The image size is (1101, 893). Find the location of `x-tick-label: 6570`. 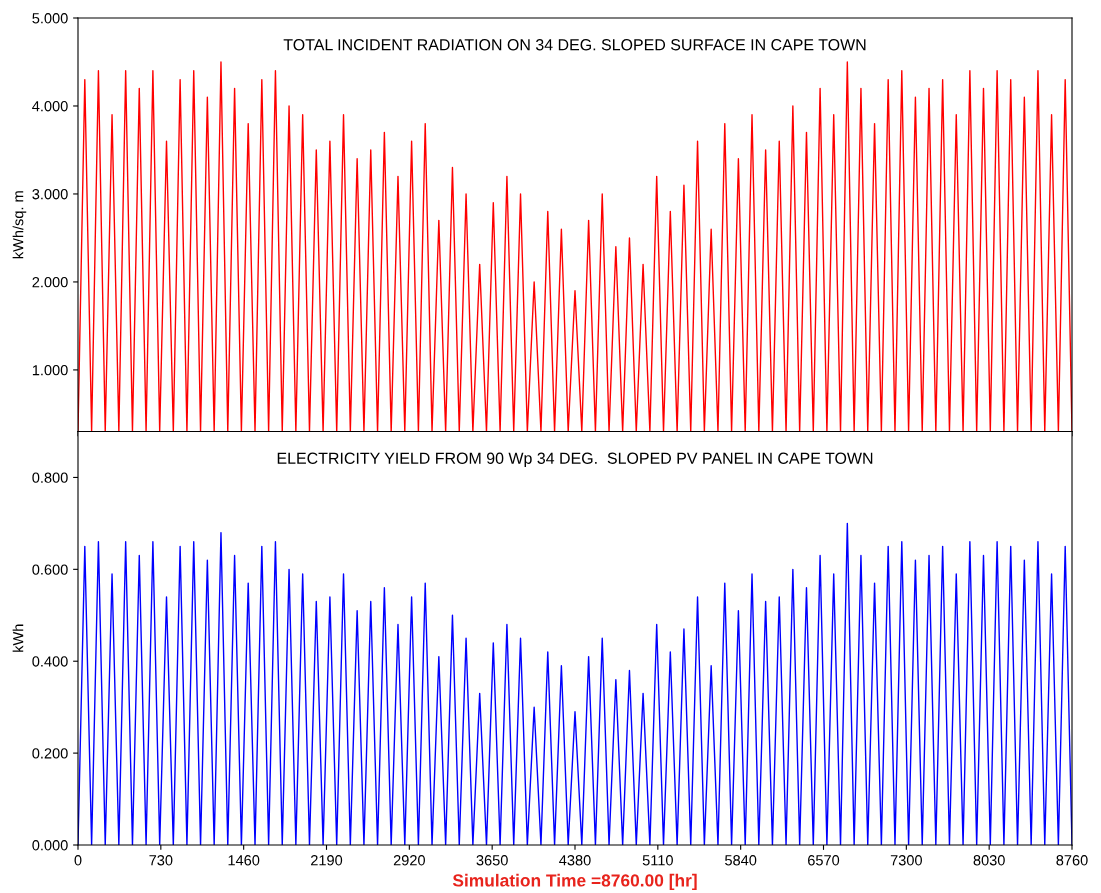

x-tick-label: 6570 is located at coordinates (824, 860).